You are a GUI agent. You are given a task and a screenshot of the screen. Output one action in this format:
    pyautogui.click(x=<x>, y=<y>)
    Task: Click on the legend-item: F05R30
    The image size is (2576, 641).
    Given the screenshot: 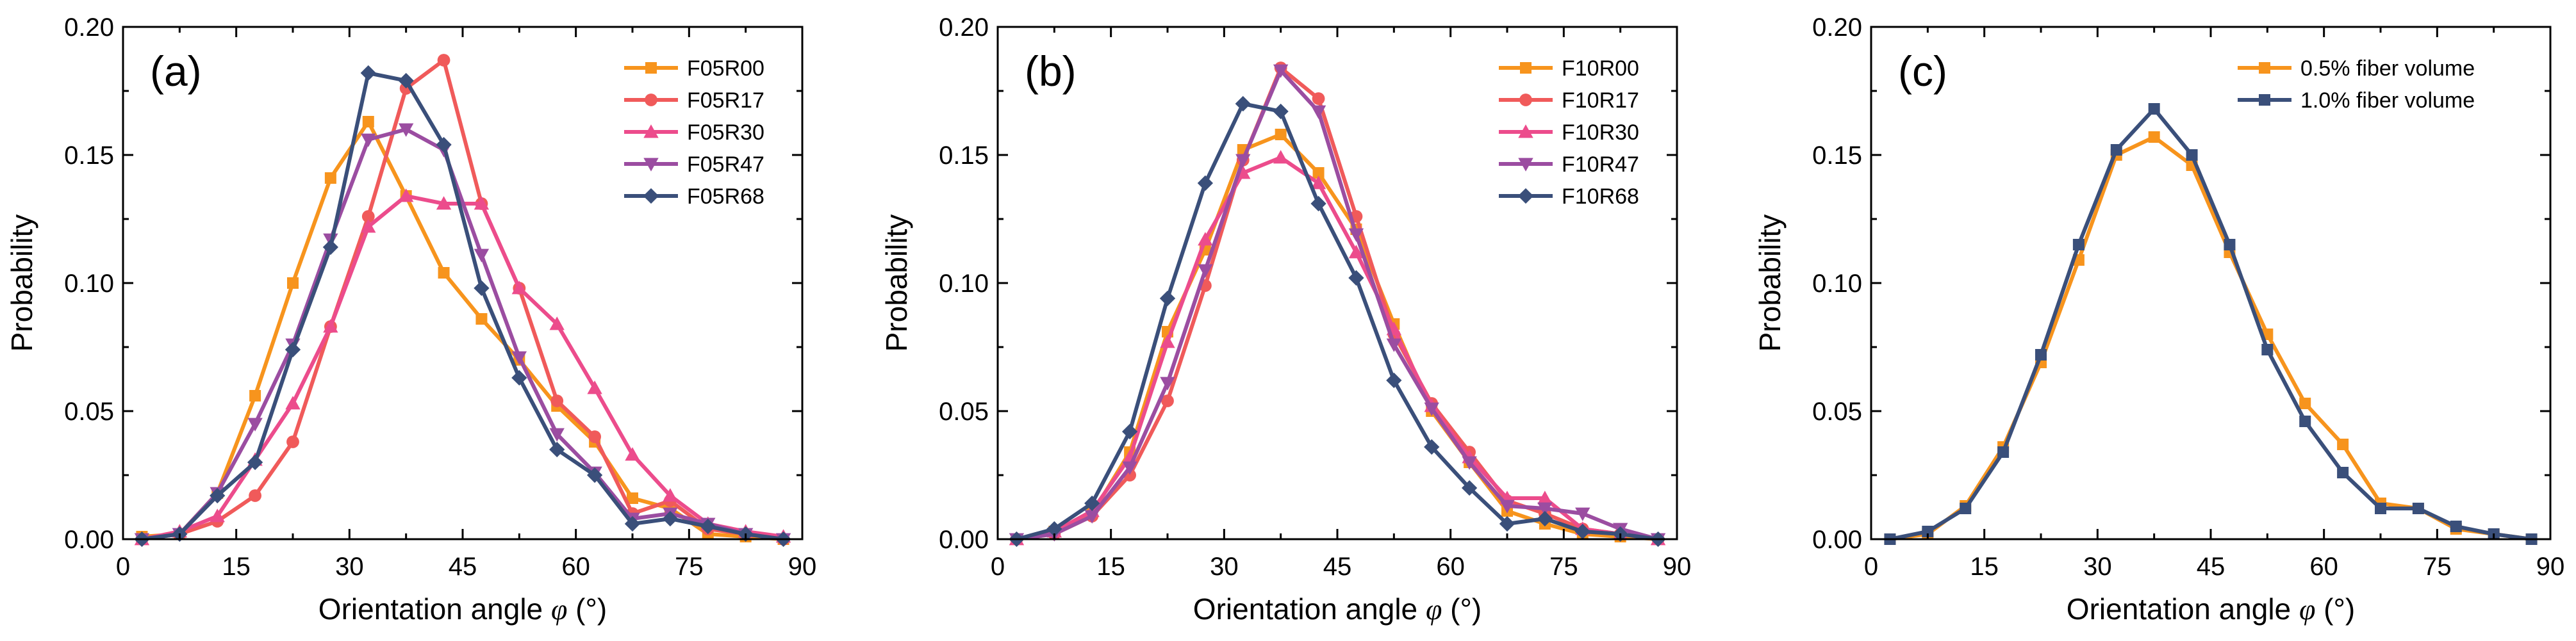 What is the action you would take?
    pyautogui.click(x=694, y=132)
    